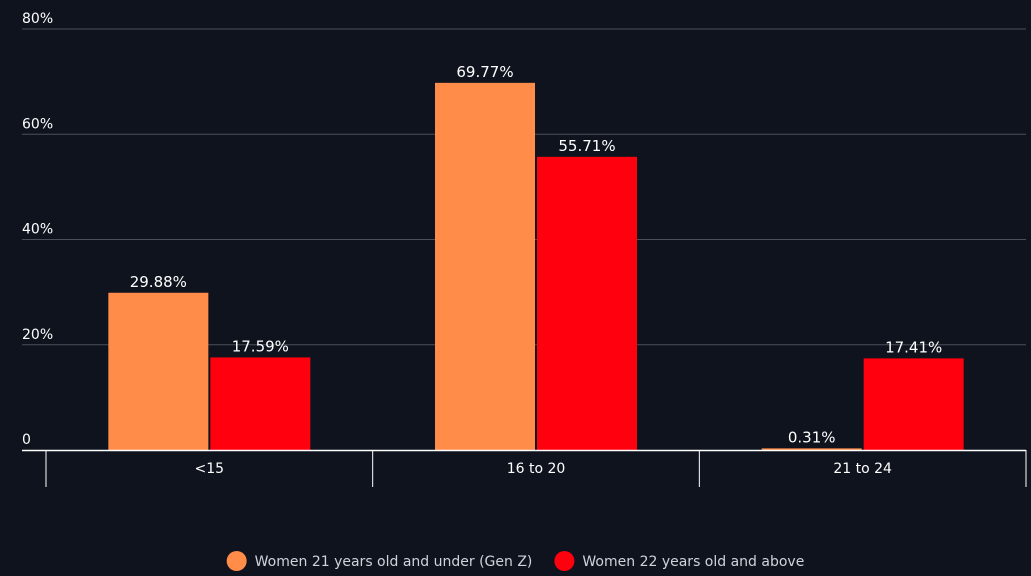  What do you see at coordinates (862, 469) in the screenshot?
I see `x-category-label: 21 to 24` at bounding box center [862, 469].